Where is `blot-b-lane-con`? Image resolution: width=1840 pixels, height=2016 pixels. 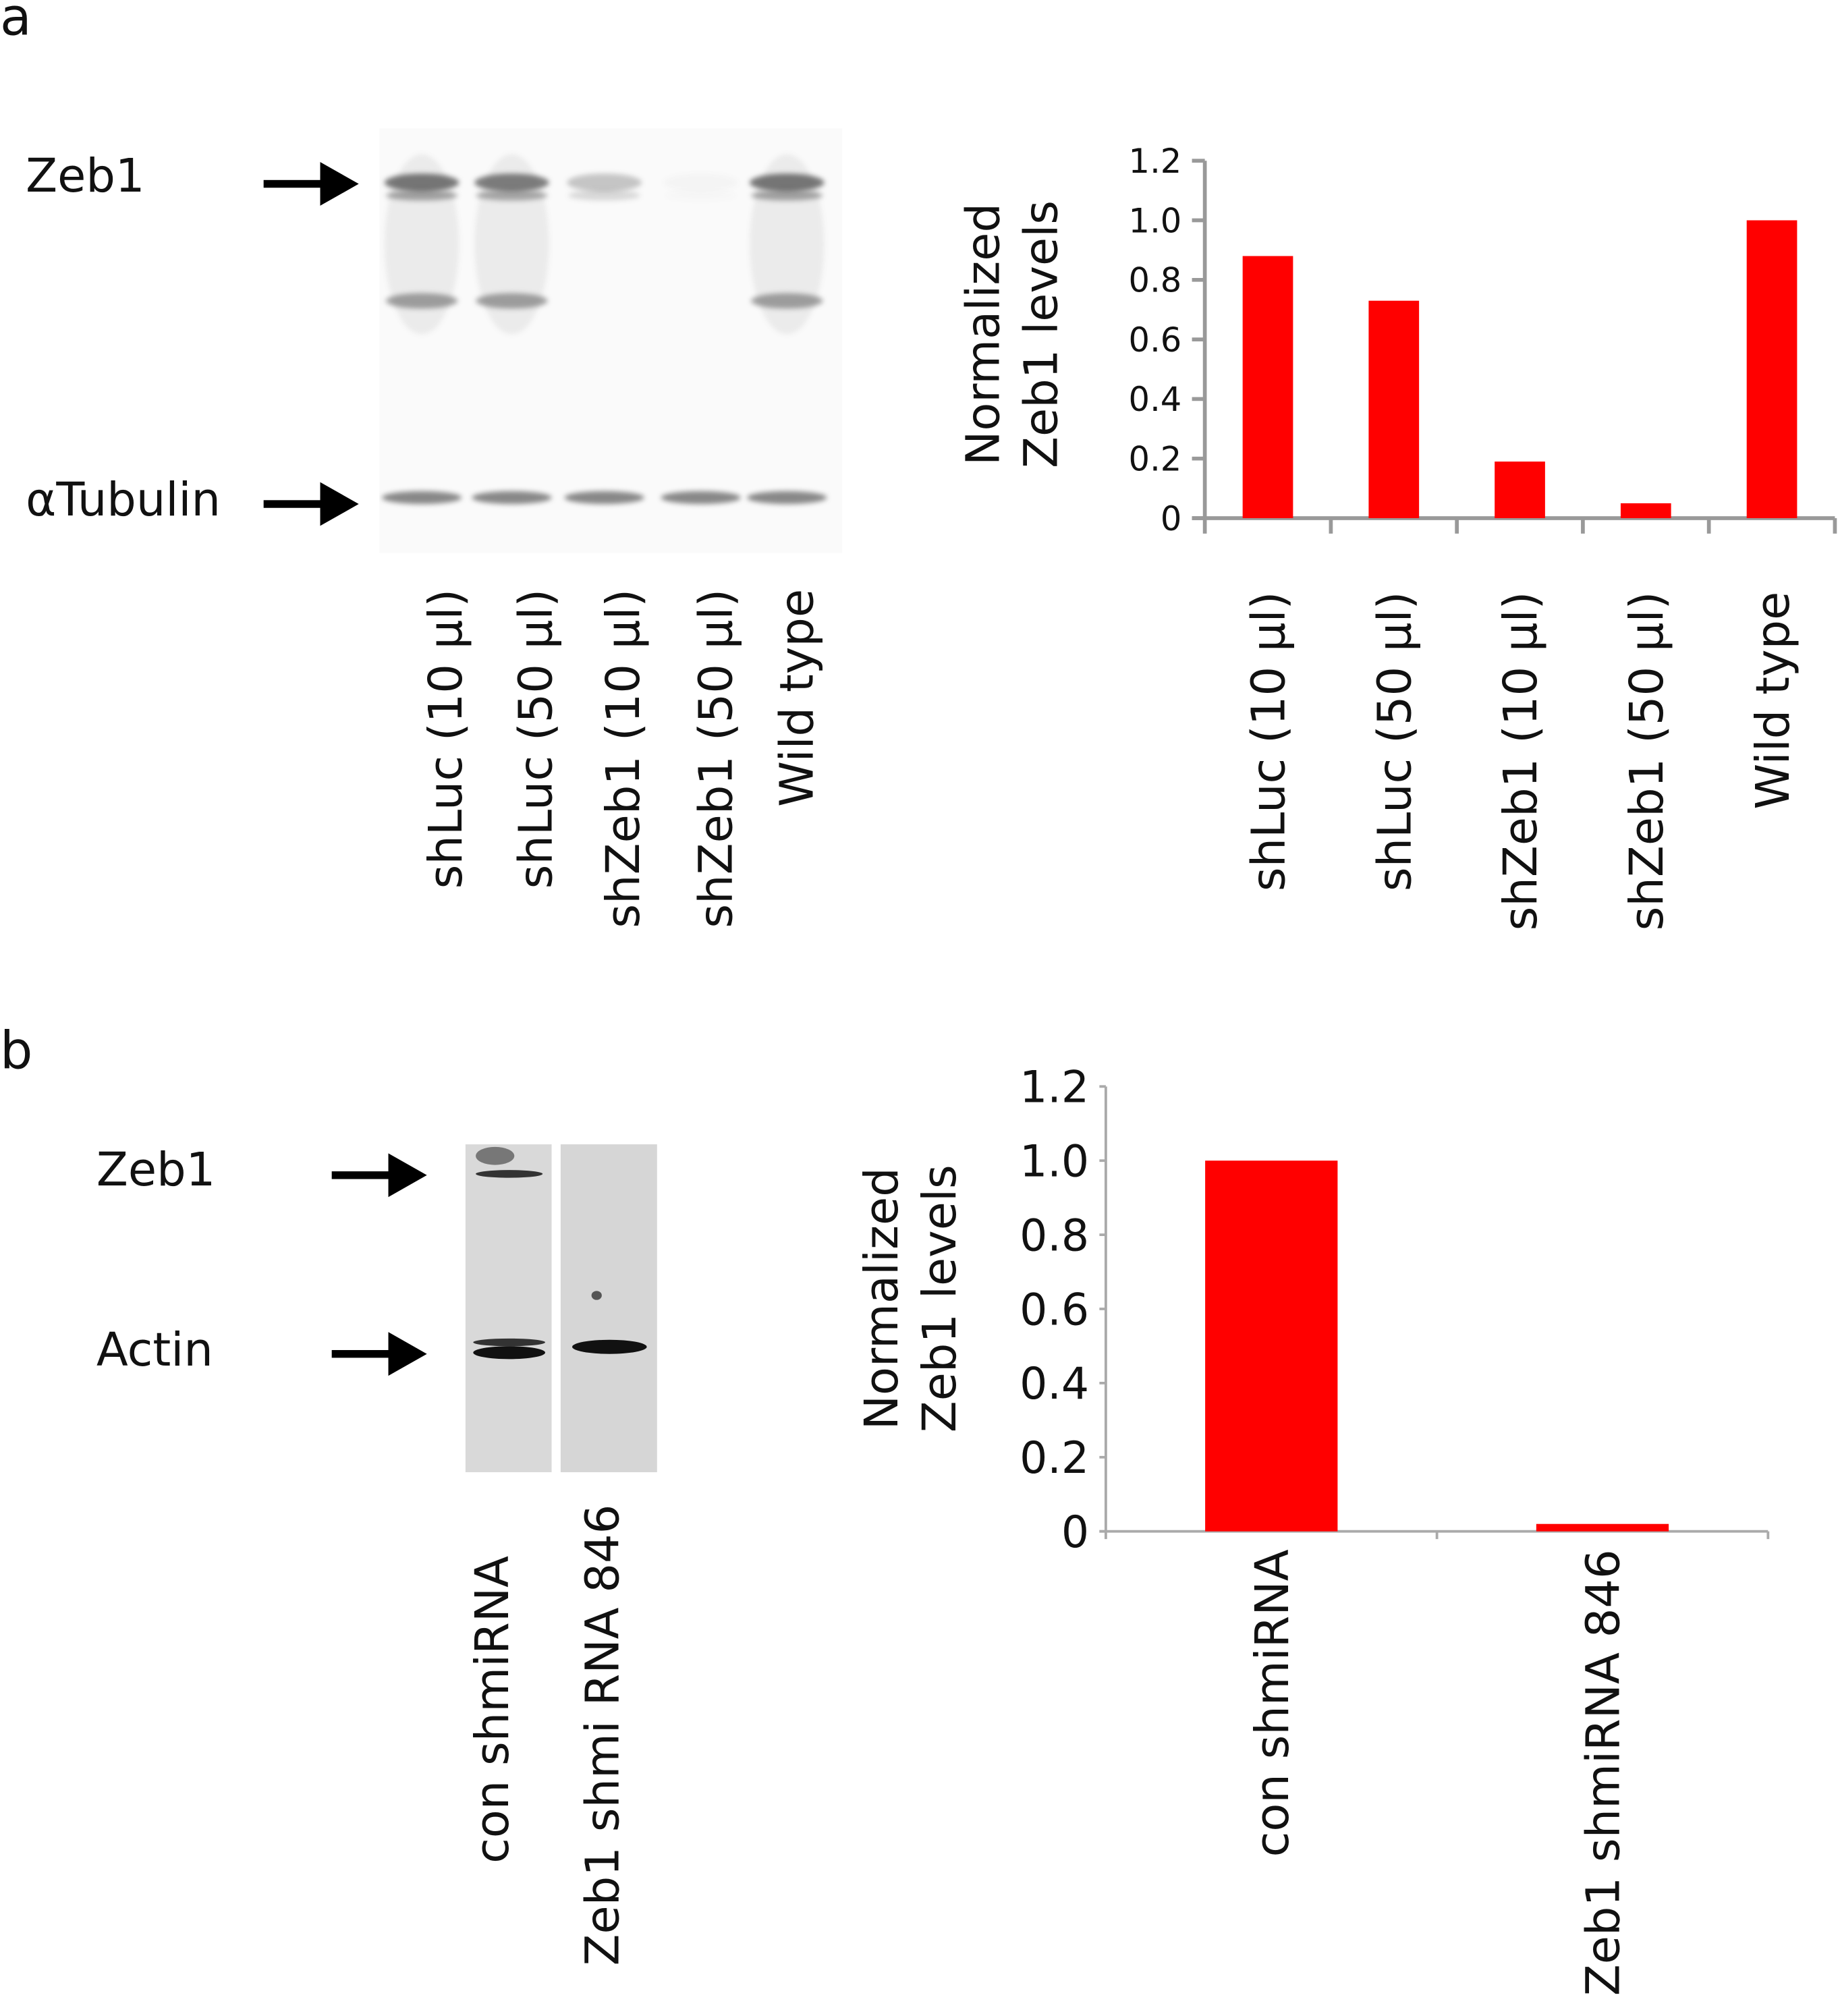 blot-b-lane-con is located at coordinates (508, 1308).